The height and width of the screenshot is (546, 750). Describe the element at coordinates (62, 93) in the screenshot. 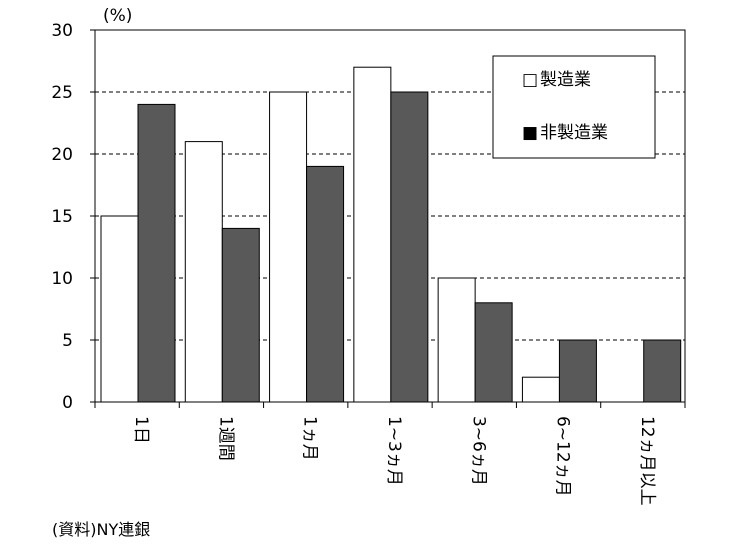

I see `y-tick-label: 25` at that location.